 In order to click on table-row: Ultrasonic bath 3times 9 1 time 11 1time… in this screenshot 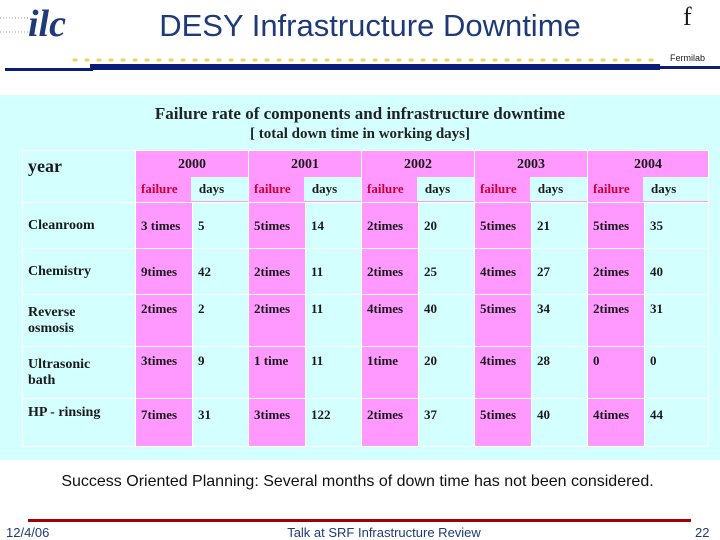, I will do `click(365, 372)`.